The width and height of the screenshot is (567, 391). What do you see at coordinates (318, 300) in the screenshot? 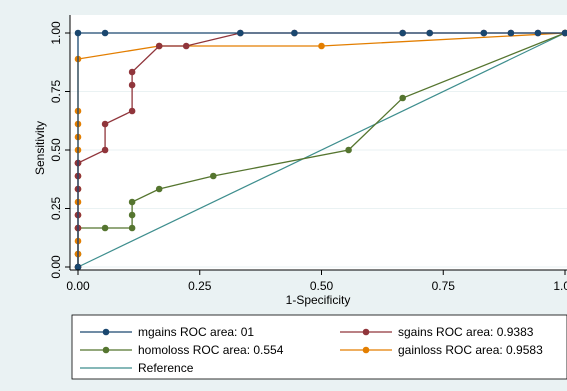
I see `x-axis-title: 1-Specificity` at bounding box center [318, 300].